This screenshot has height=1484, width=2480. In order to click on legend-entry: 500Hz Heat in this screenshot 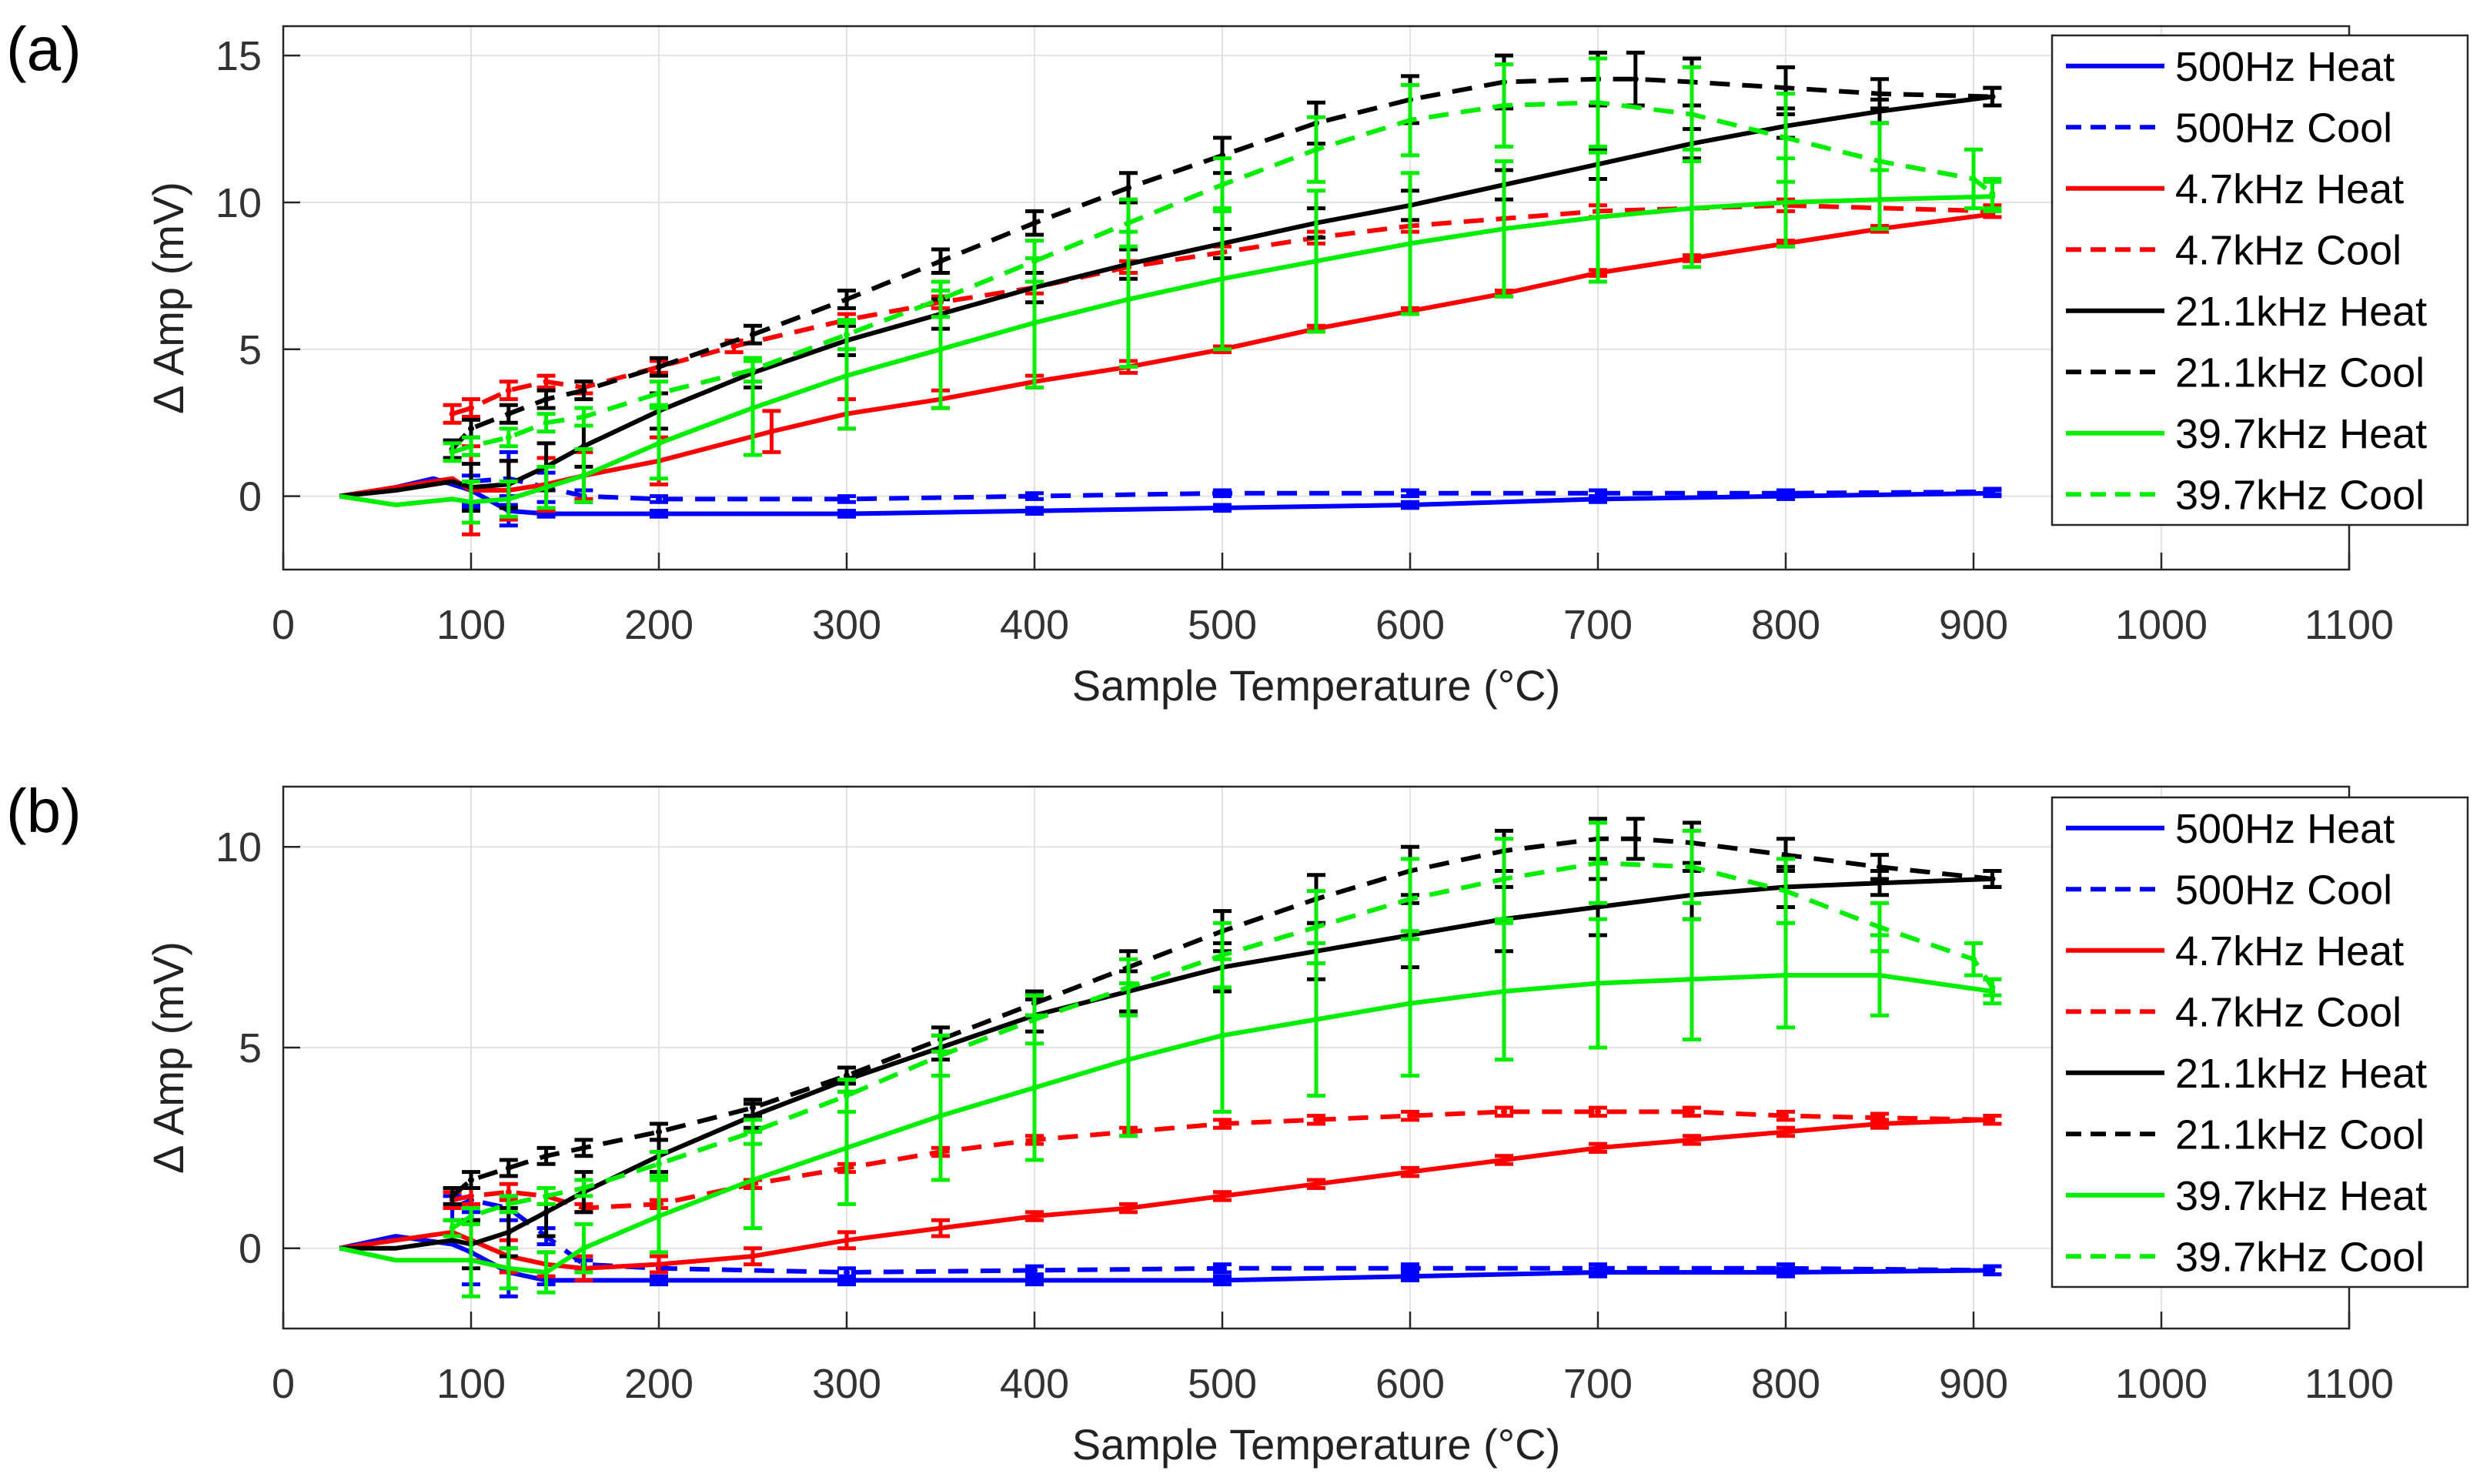, I will do `click(2285, 67)`.